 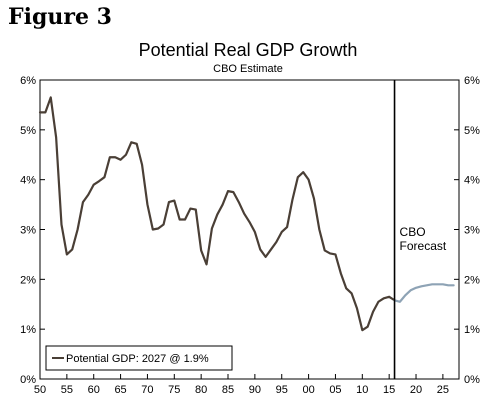 I want to click on figure-label: Figure 3, so click(x=60, y=17).